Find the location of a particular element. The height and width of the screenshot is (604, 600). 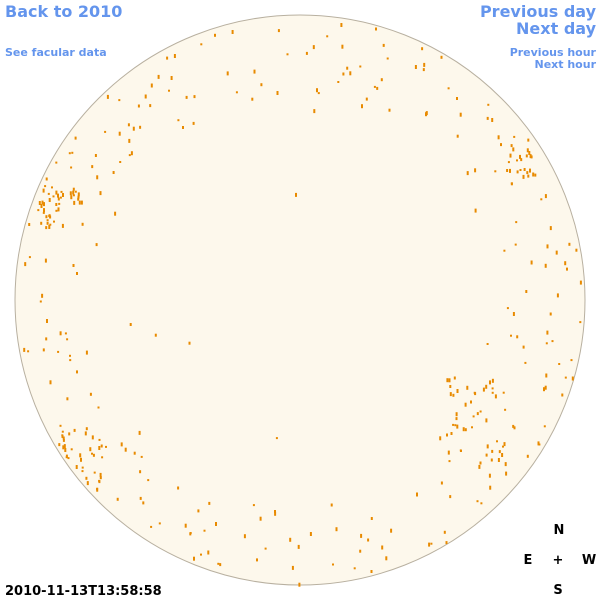

next-day-link: Next day is located at coordinates (556, 28).